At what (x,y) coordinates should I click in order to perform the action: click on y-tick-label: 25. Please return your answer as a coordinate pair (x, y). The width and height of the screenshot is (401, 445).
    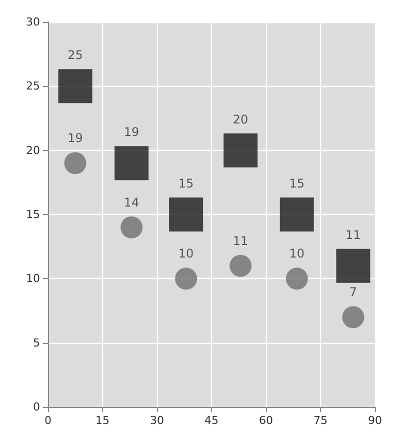
    Looking at the image, I should click on (33, 86).